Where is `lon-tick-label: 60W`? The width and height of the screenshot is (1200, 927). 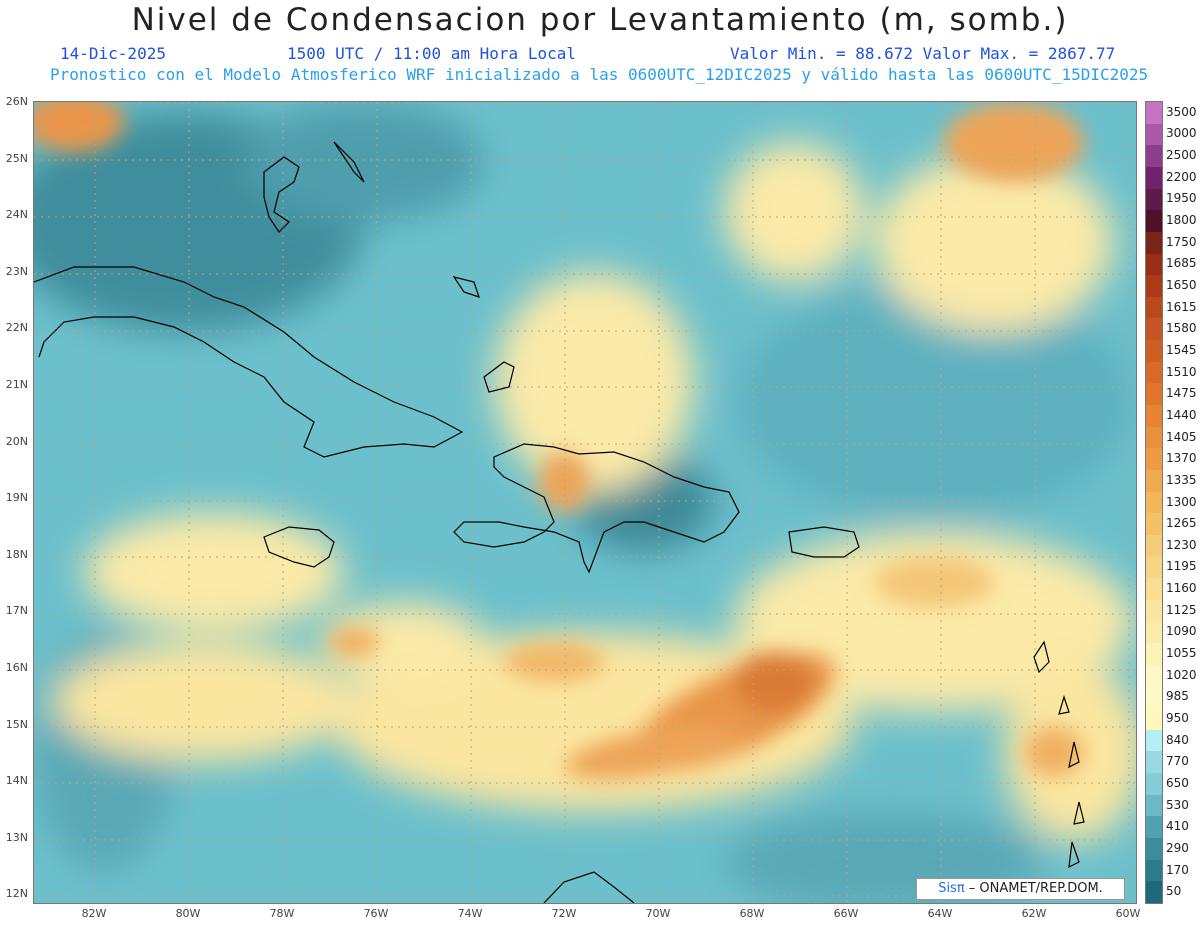
lon-tick-label: 60W is located at coordinates (1128, 913).